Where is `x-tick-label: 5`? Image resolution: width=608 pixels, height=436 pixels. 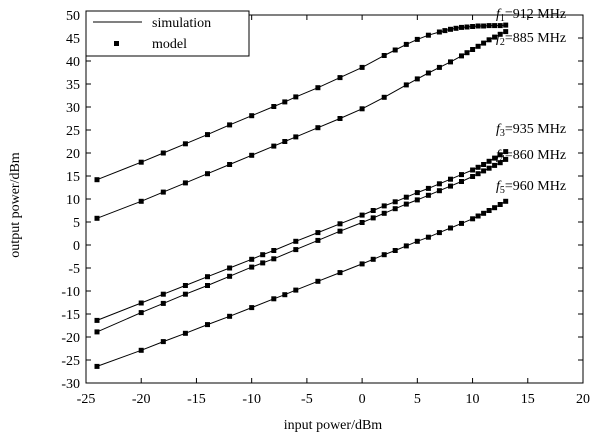
x-tick-label: 5 is located at coordinates (417, 399).